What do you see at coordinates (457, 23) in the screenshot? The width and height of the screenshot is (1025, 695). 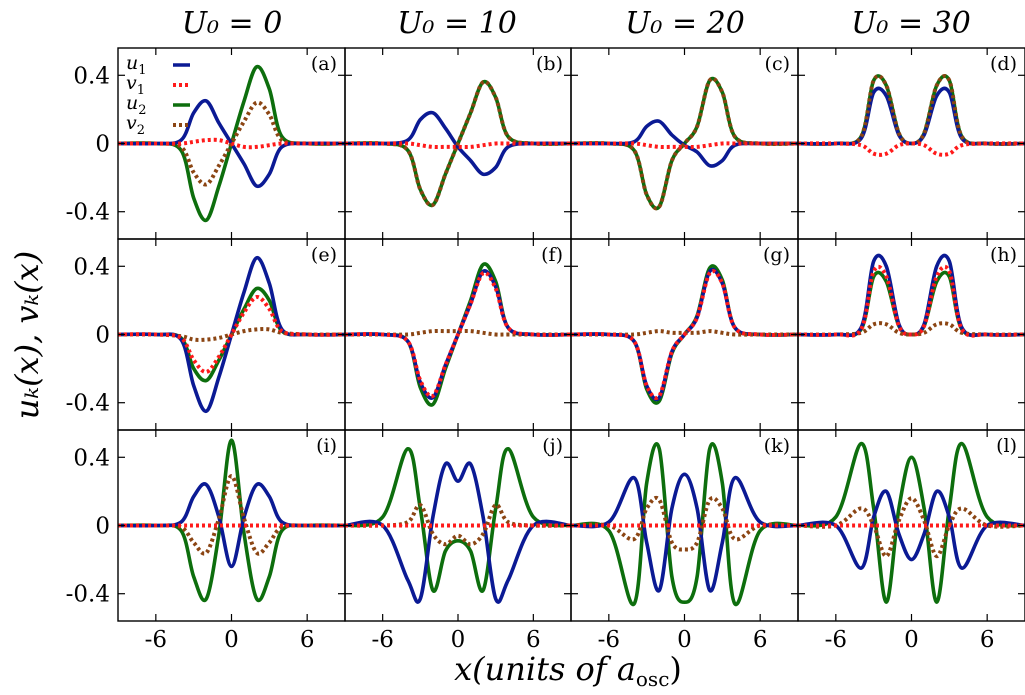 I see `column-title-2: U₀ = 10` at bounding box center [457, 23].